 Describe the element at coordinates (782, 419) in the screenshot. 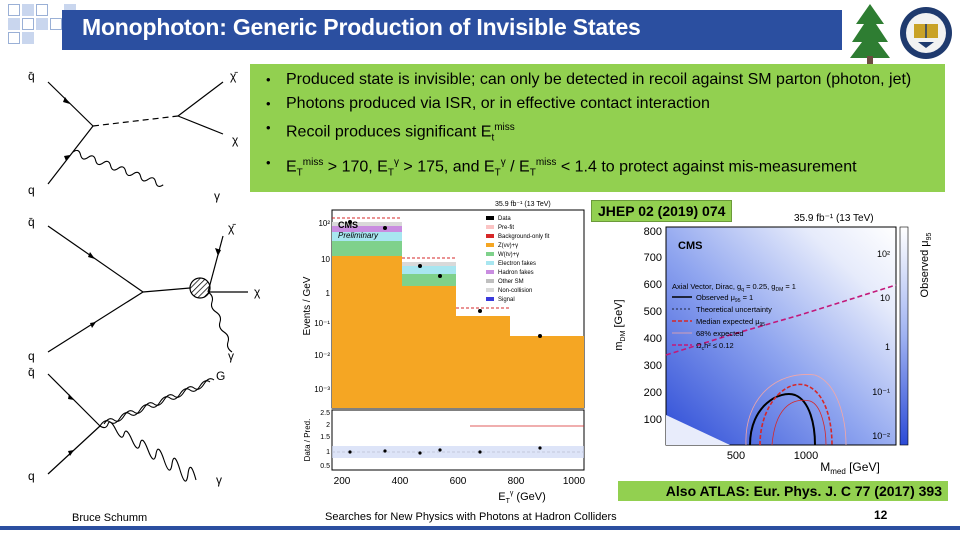

I see `observed-contour` at that location.